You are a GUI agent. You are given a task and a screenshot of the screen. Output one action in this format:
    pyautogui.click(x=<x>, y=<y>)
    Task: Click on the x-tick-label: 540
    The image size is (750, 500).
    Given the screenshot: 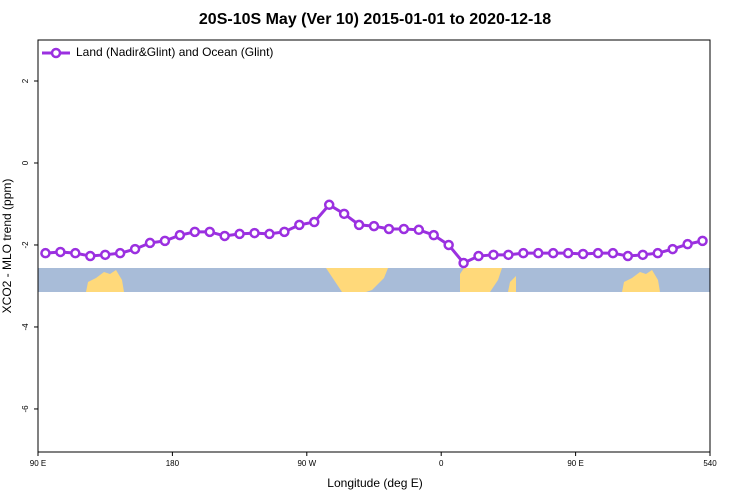 What is the action you would take?
    pyautogui.click(x=710, y=463)
    